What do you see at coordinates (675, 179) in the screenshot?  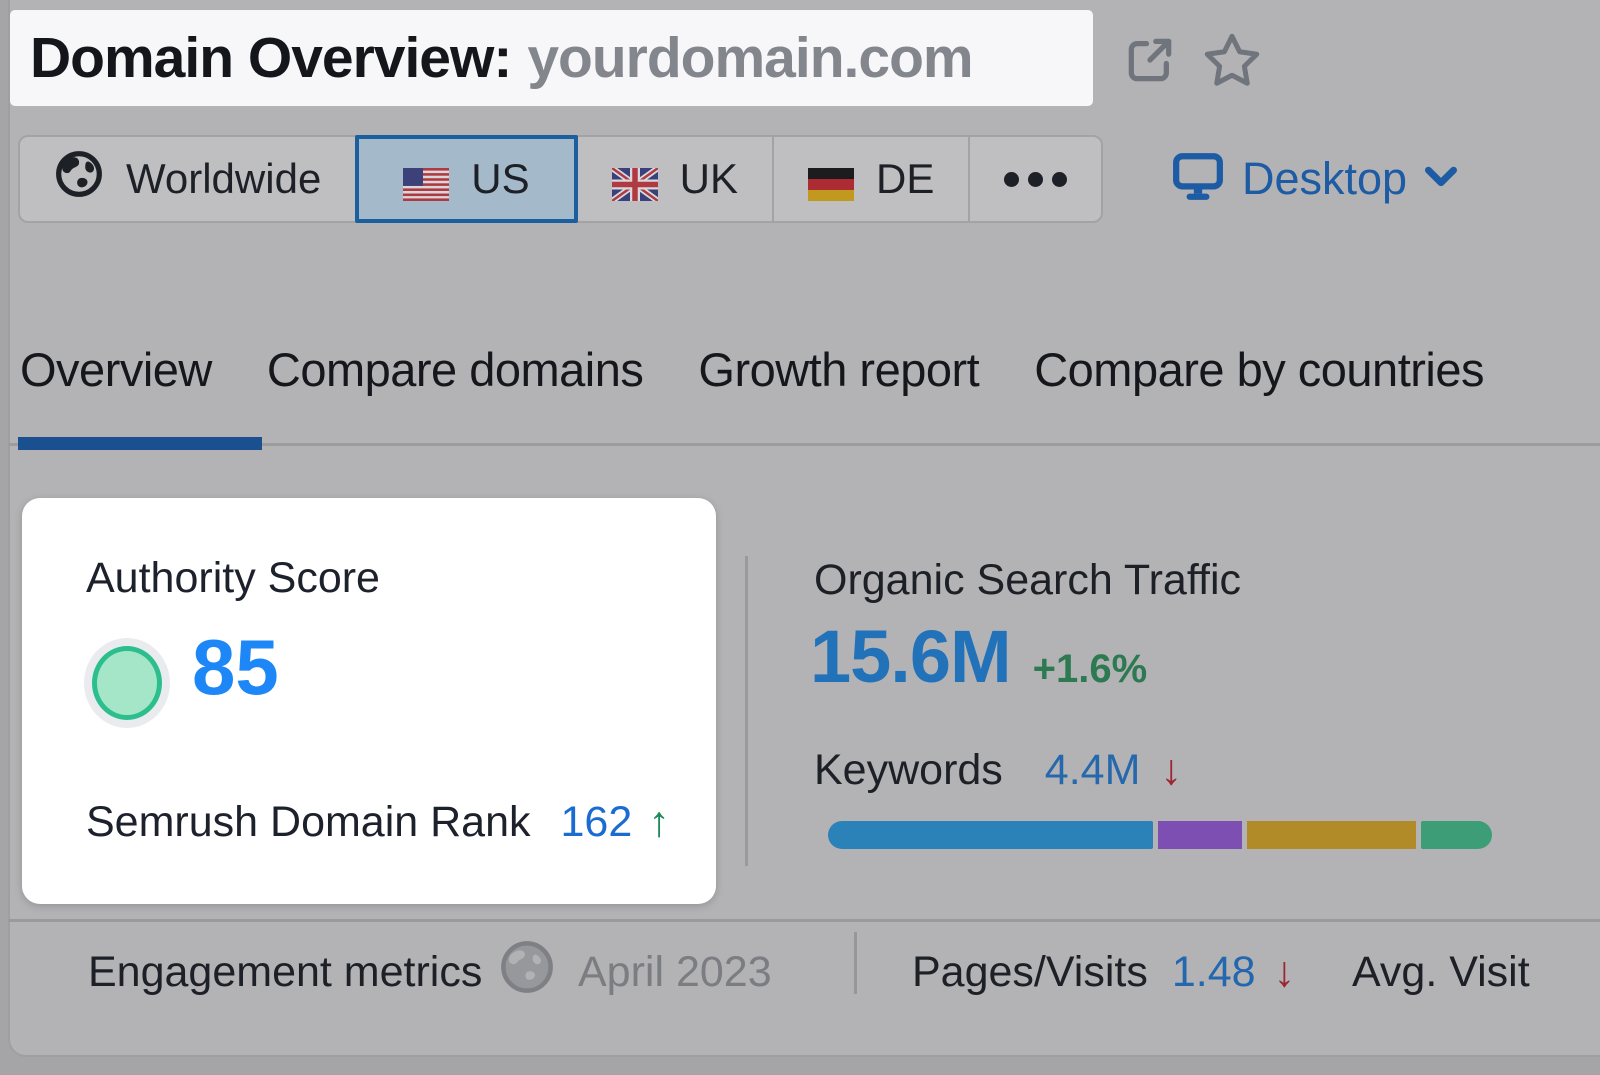 I see `region-uk: UK` at bounding box center [675, 179].